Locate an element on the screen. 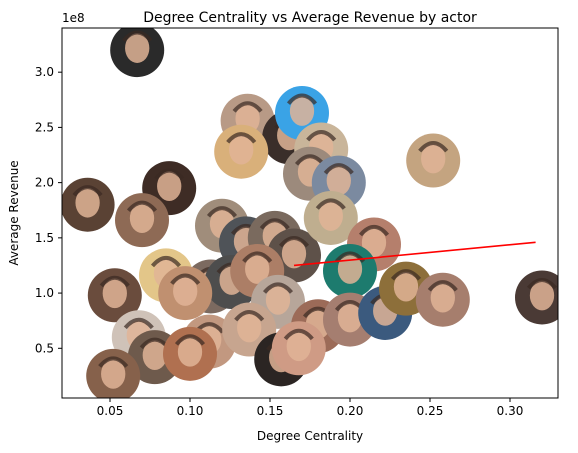  x-tick-label: 0.05 is located at coordinates (110, 411).